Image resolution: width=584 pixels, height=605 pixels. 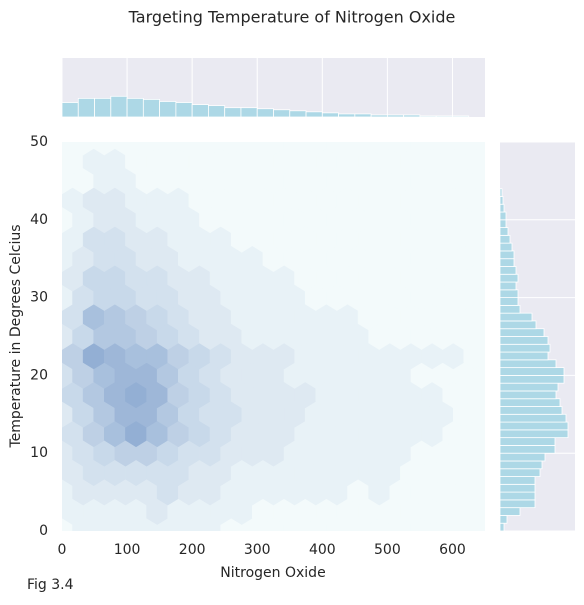 What do you see at coordinates (16, 336) in the screenshot?
I see `y-axis-label: Temperature in Degrees Celcius` at bounding box center [16, 336].